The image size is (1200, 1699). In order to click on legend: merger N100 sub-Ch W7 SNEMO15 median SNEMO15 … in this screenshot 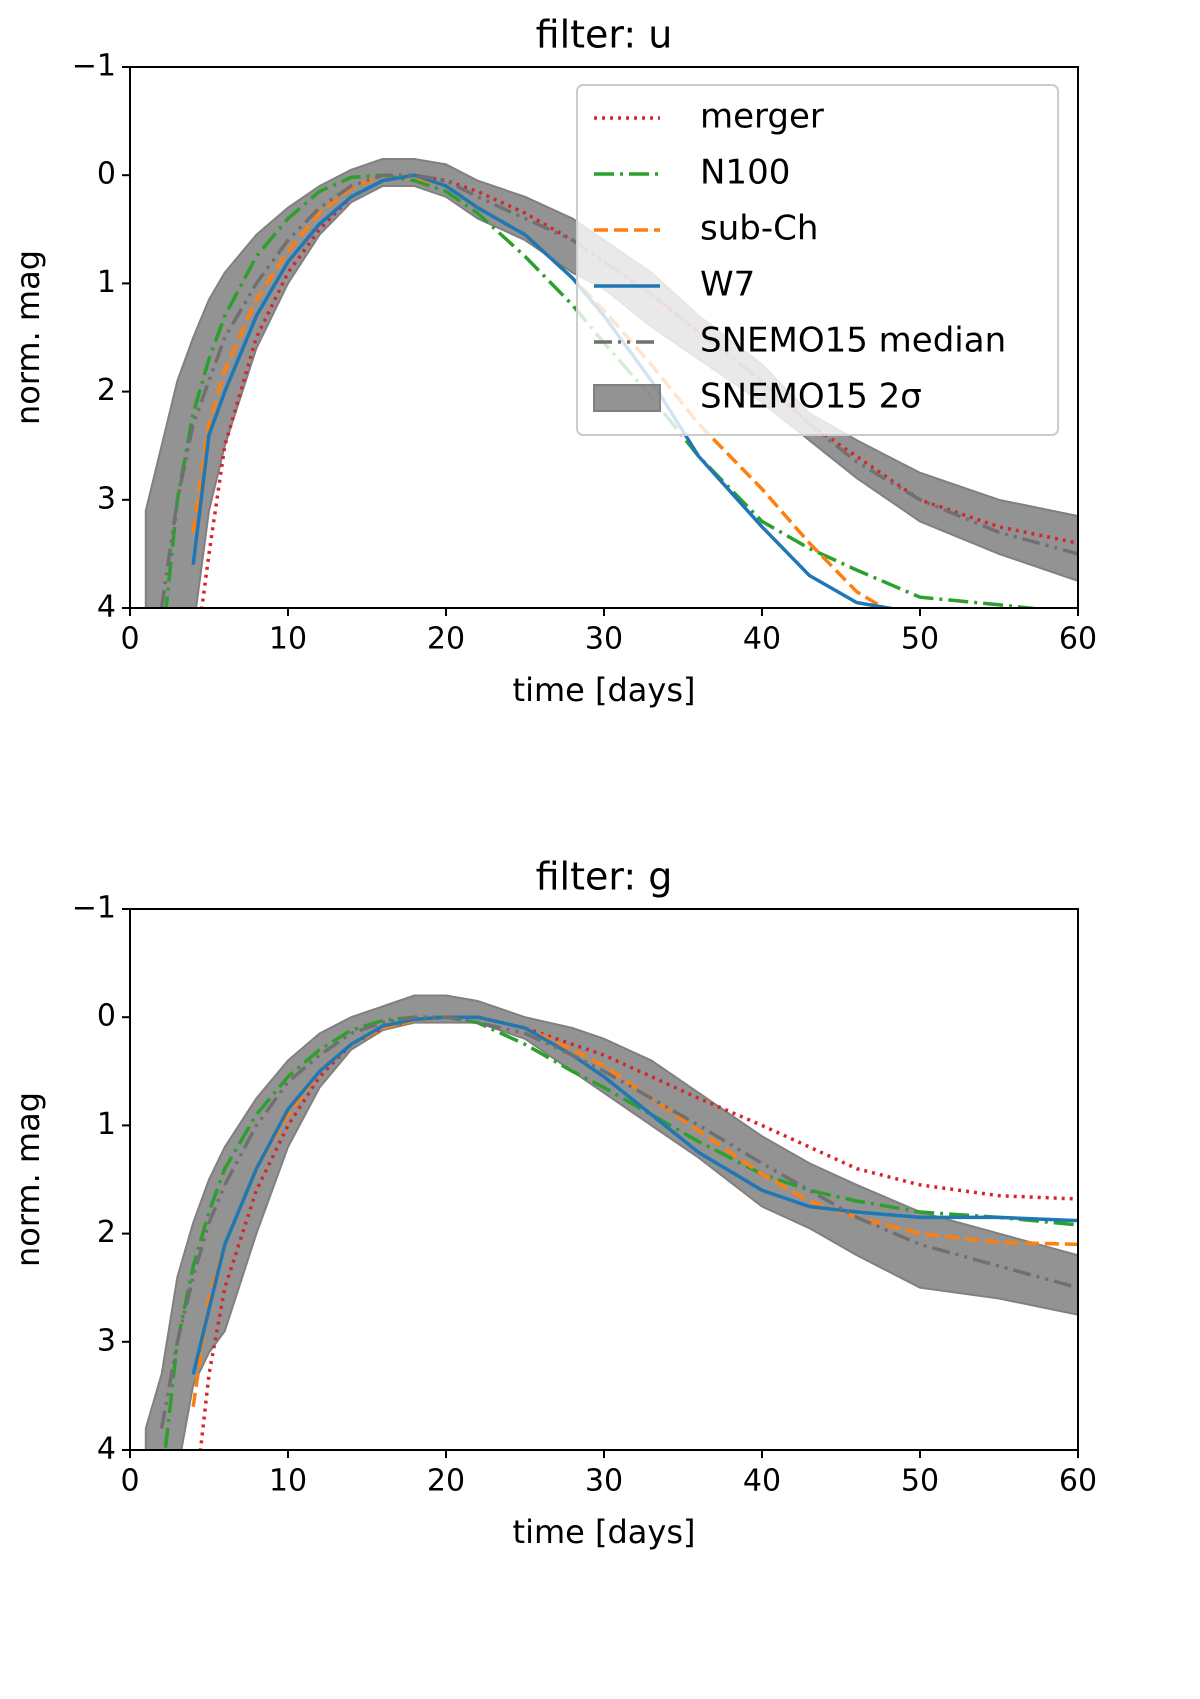, I will do `click(817, 260)`.